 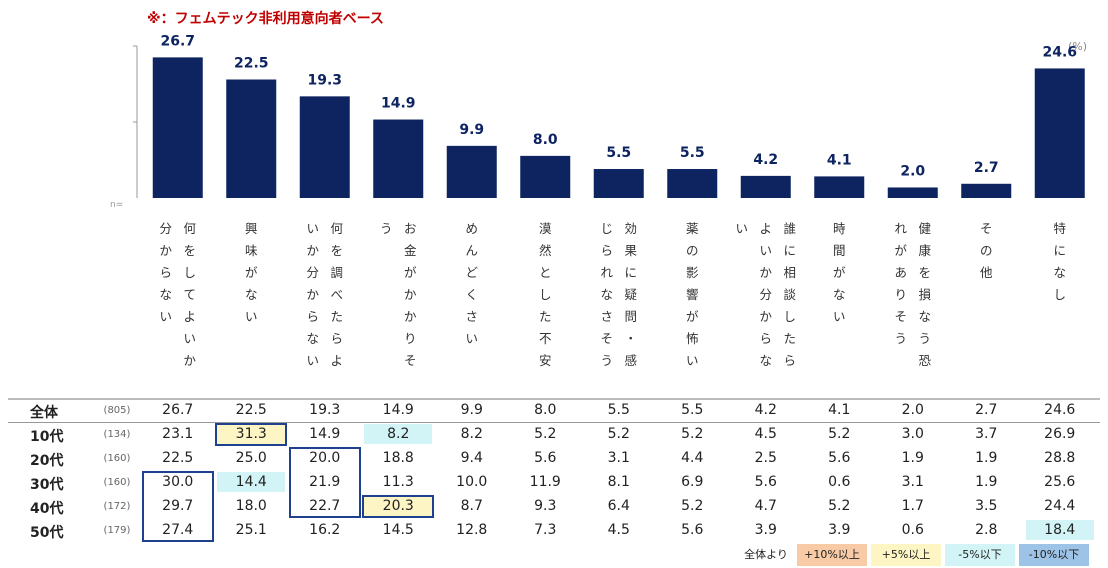 What do you see at coordinates (471, 458) in the screenshot?
I see `table-cell: 9.4` at bounding box center [471, 458].